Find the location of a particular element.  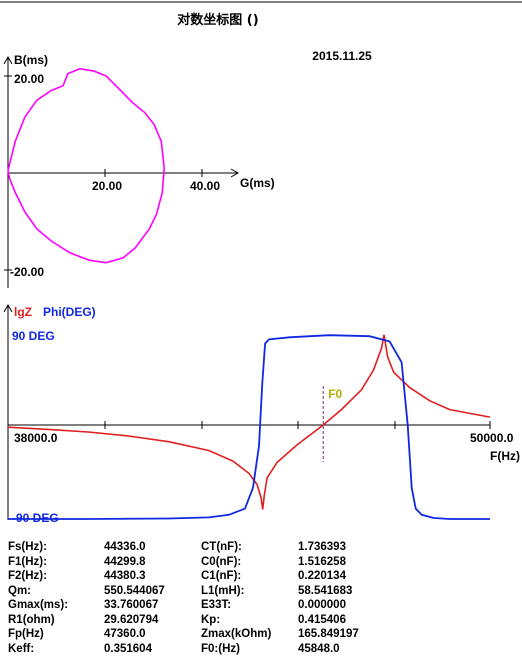

parameter-value: 1.736393 is located at coordinates (322, 547).